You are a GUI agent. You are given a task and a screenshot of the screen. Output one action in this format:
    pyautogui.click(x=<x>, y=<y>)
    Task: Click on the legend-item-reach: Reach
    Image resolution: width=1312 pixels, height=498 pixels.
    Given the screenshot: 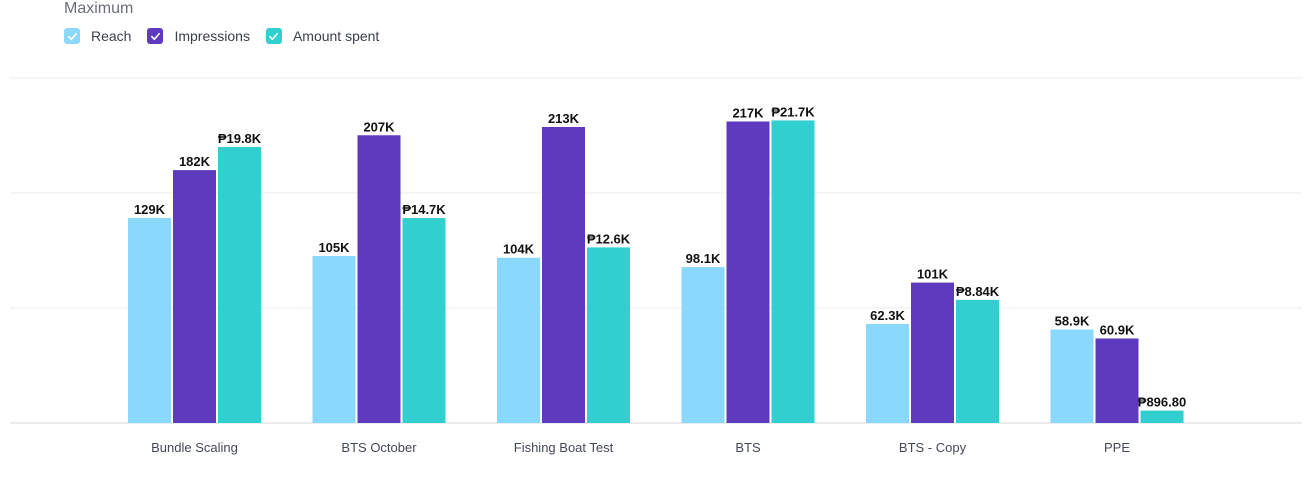 What is the action you would take?
    pyautogui.click(x=97, y=36)
    